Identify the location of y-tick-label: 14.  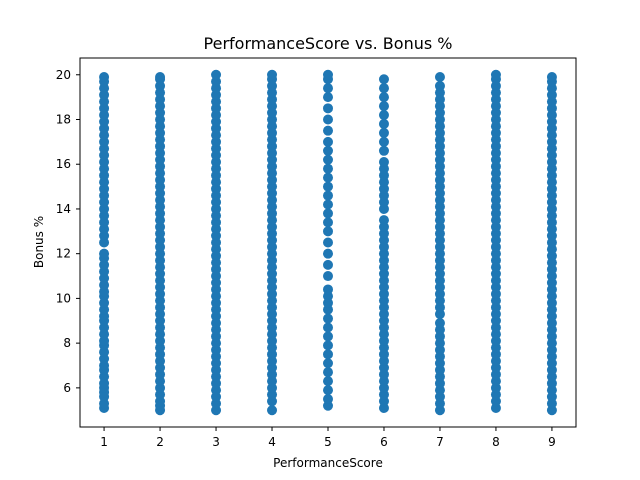
(63, 209).